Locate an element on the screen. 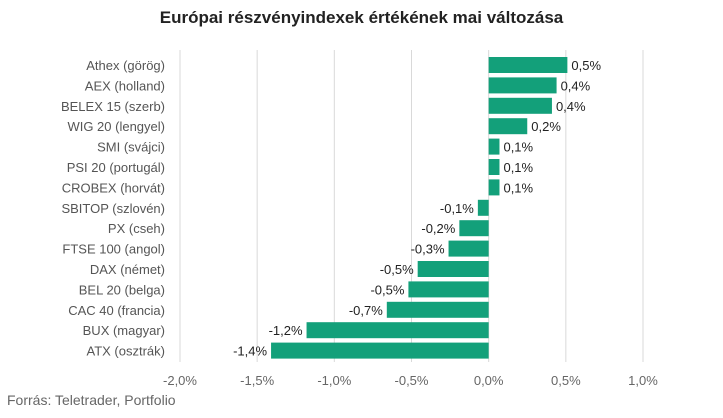 The height and width of the screenshot is (418, 723). category-label: BEL 20 (belga) is located at coordinates (122, 289).